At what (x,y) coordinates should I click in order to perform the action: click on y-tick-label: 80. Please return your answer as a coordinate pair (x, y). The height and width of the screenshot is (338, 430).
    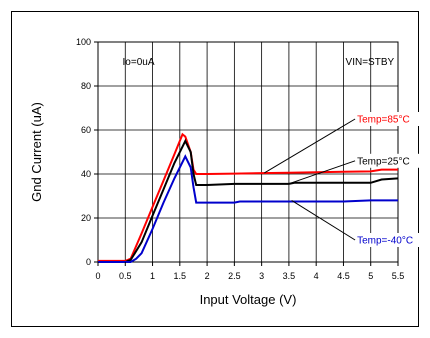
    Looking at the image, I should click on (86, 86).